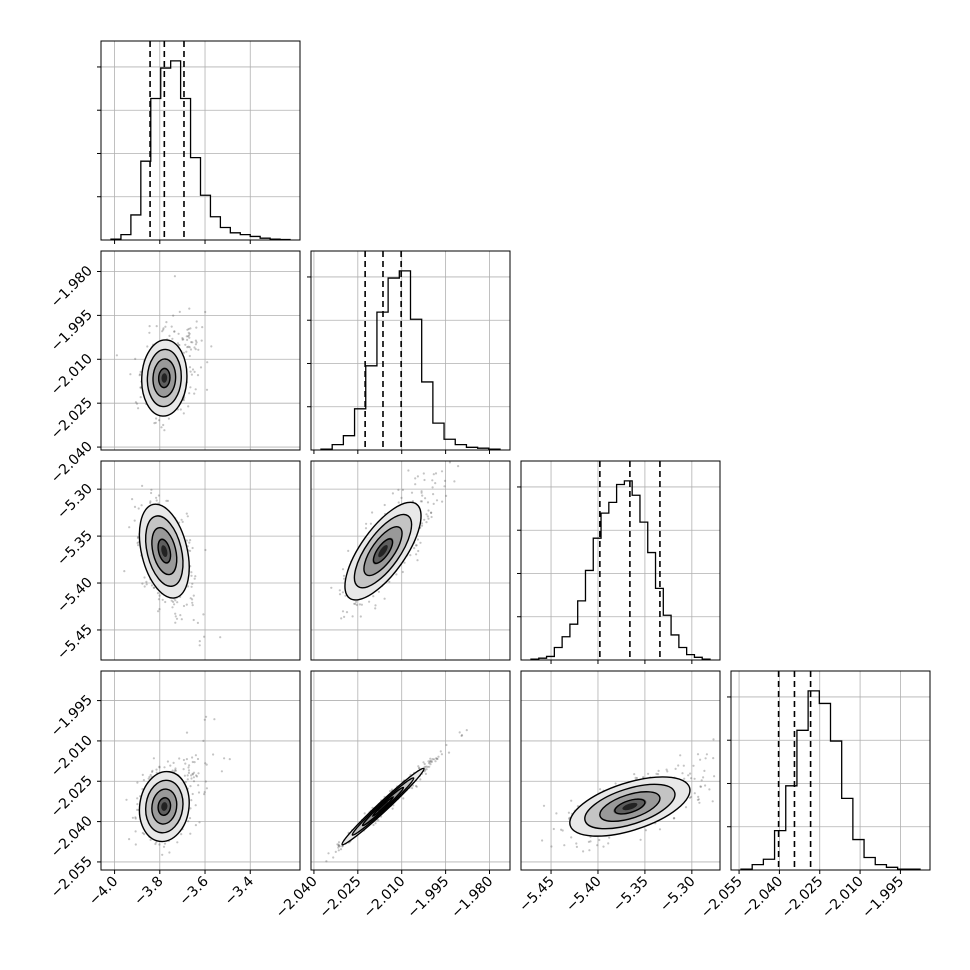  What do you see at coordinates (883, 898) in the screenshot?
I see `x-tick-label: −1.995` at bounding box center [883, 898].